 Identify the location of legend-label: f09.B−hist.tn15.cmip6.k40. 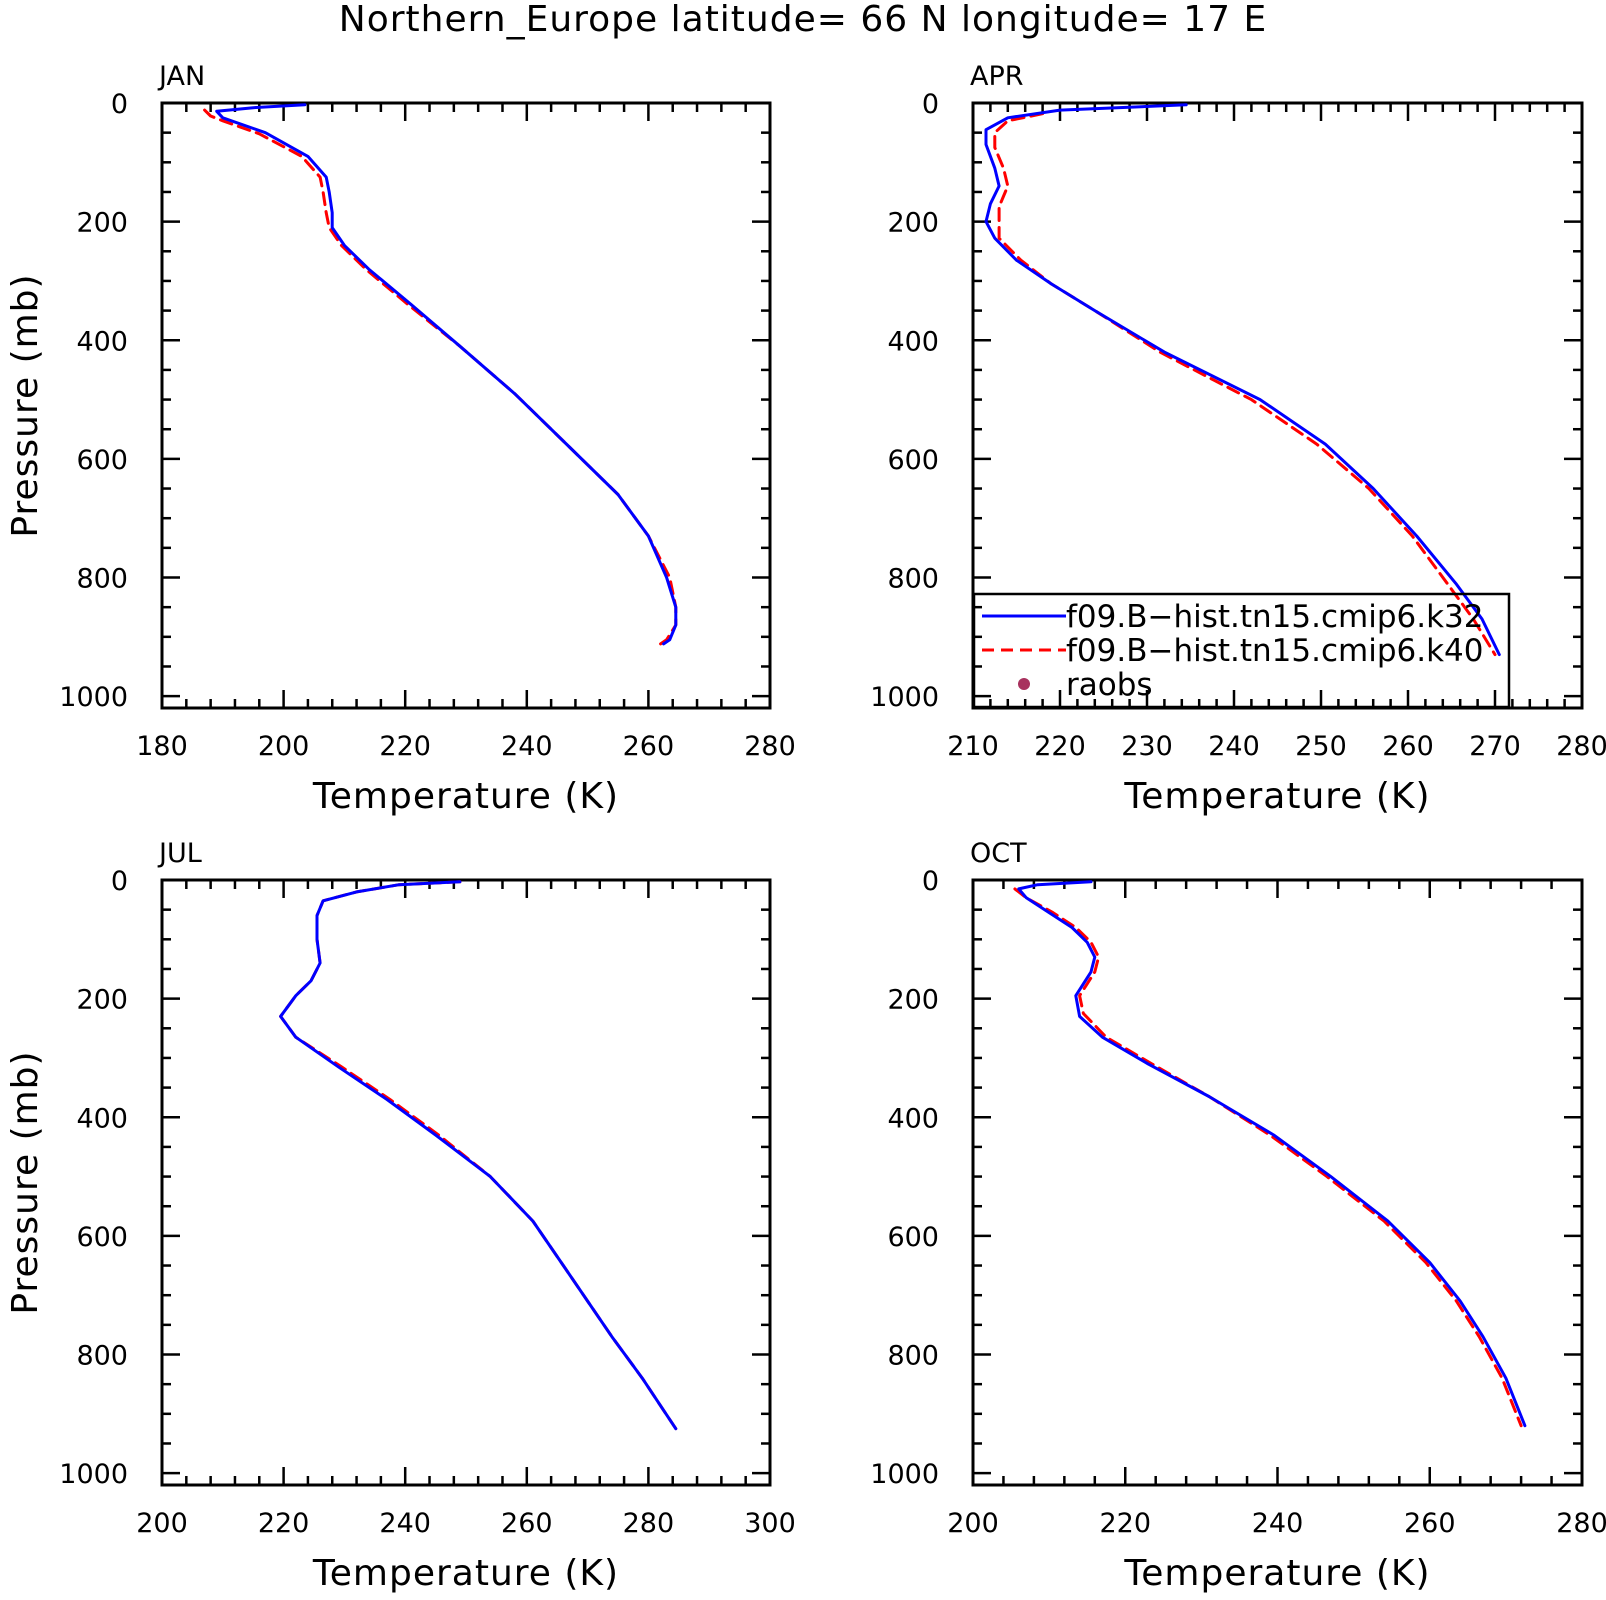
(1275, 651).